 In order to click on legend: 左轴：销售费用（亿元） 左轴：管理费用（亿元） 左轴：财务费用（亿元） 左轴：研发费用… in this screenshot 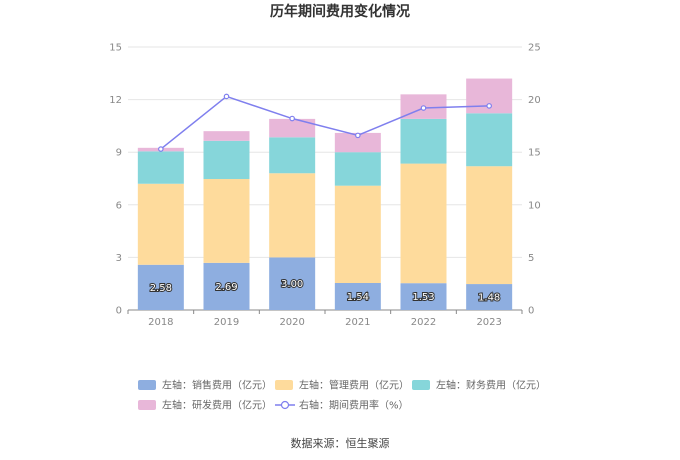, I will do `click(342, 395)`.